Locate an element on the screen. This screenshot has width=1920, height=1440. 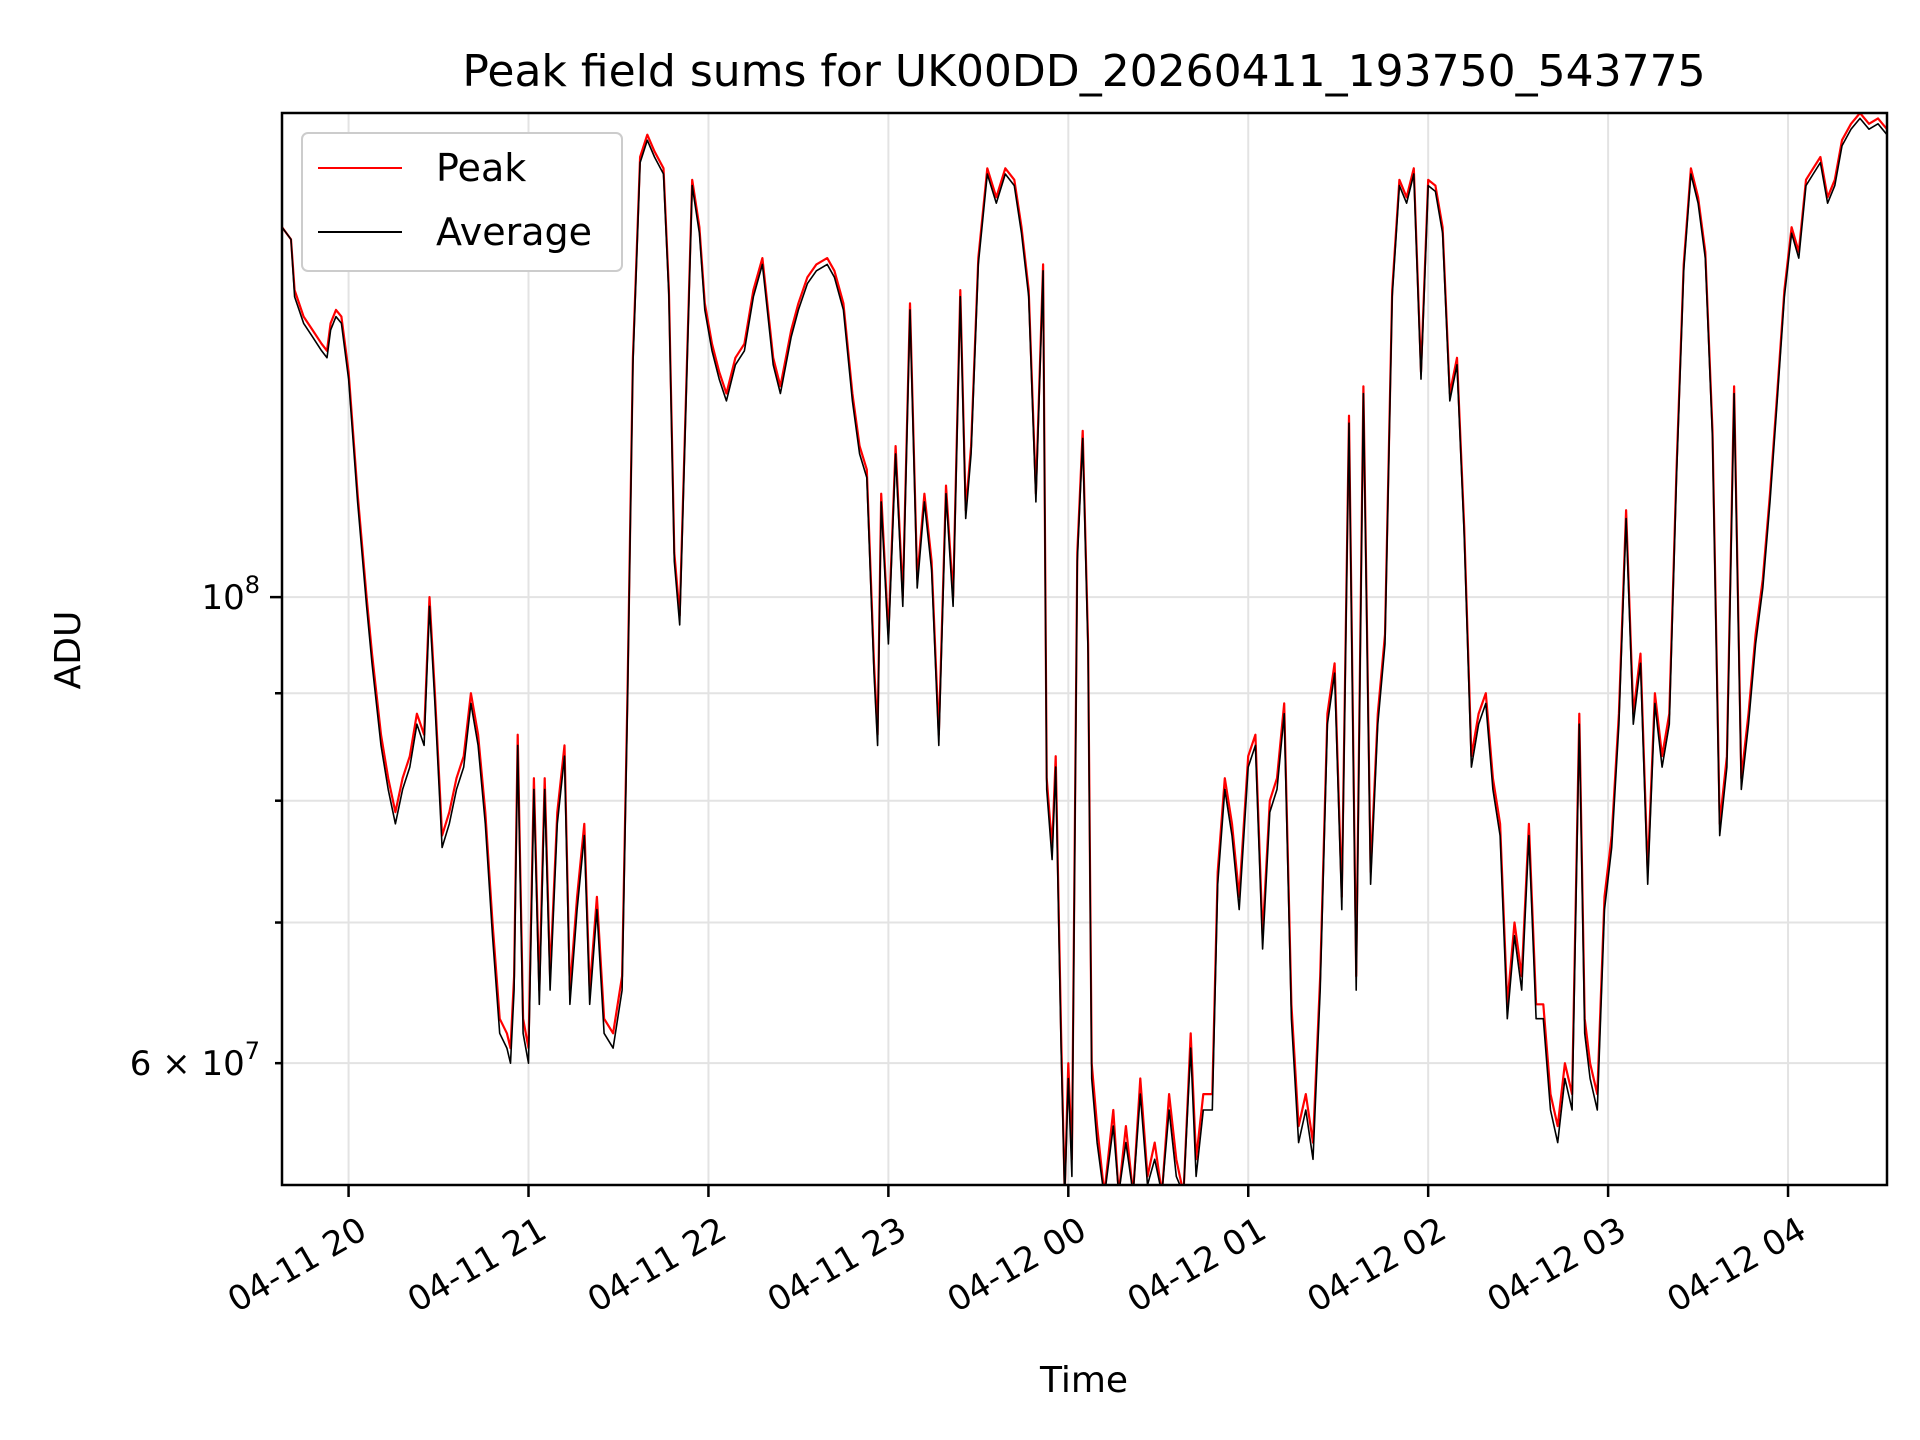
y-axis-label: ADU is located at coordinates (68, 650).